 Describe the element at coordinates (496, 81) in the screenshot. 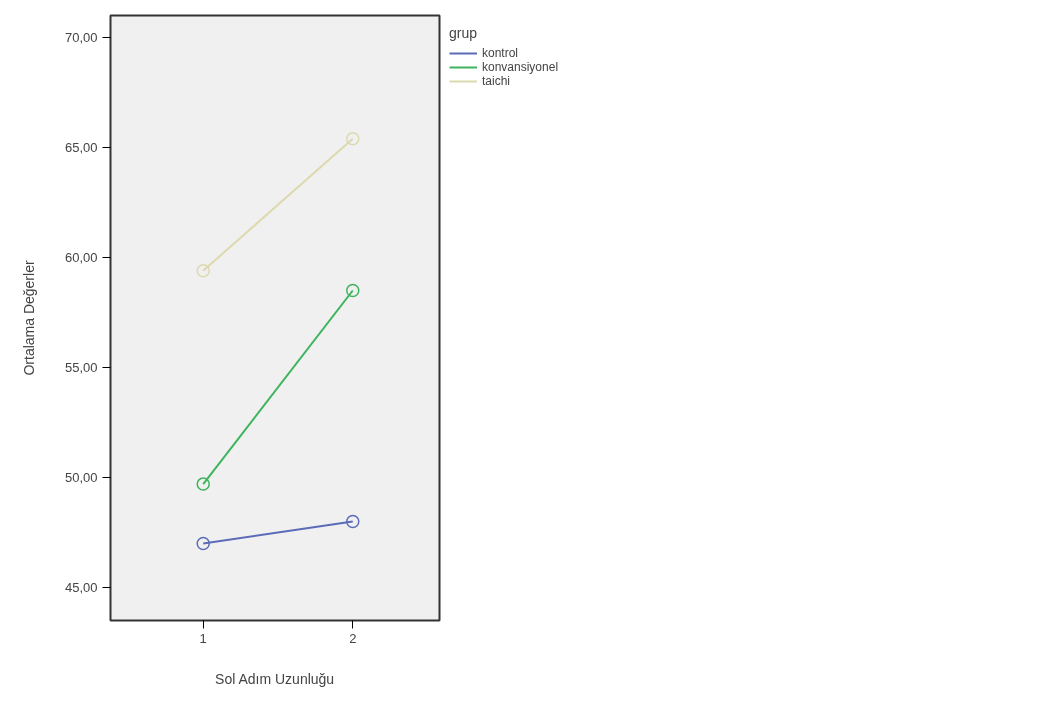

I see `legend-label: taichi` at that location.